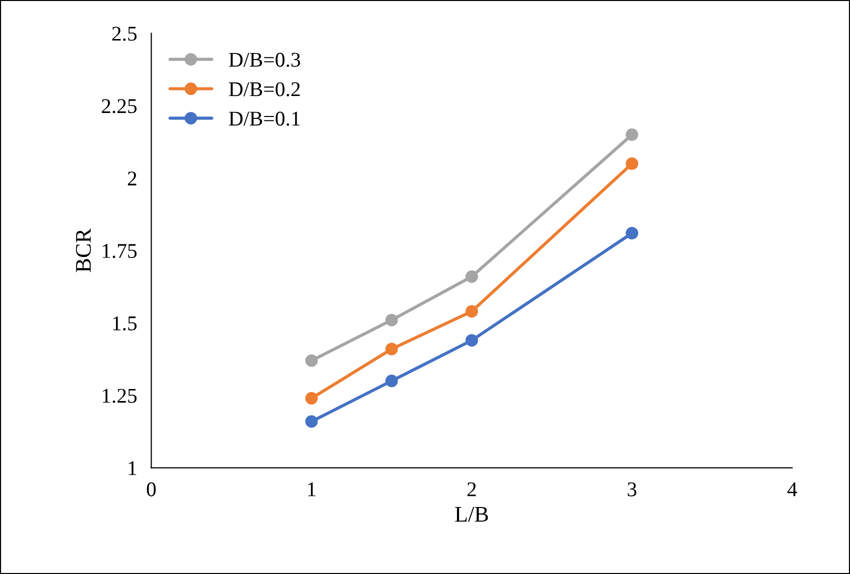 The image size is (850, 574). What do you see at coordinates (471, 514) in the screenshot?
I see `x-axis-title: L/B` at bounding box center [471, 514].